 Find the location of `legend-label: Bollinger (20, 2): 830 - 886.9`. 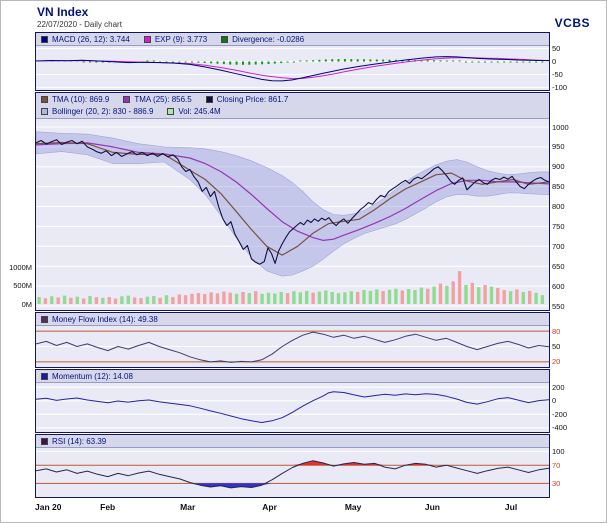

legend-label: Bollinger (20, 2): 830 - 886.9 is located at coordinates (103, 112).